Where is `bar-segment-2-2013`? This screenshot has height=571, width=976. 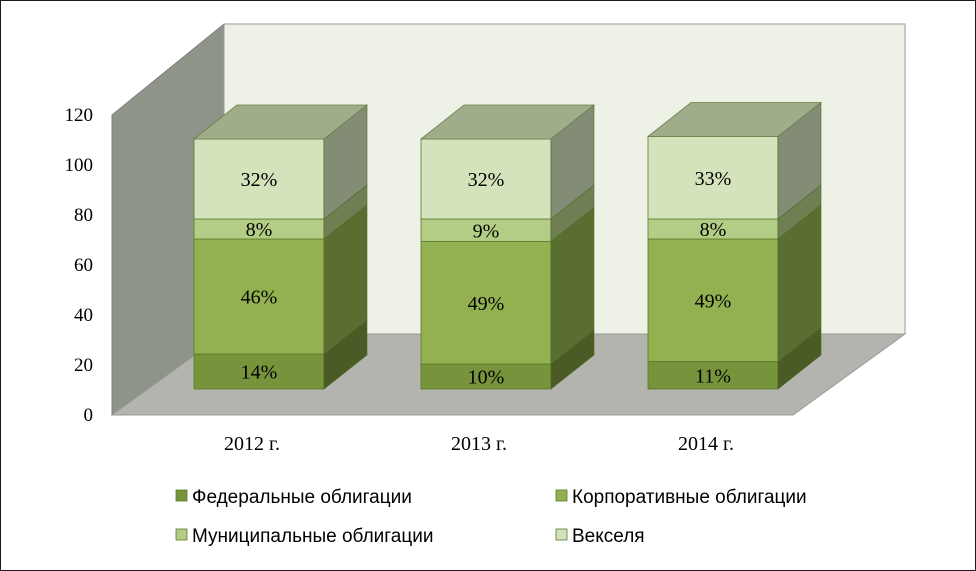 bar-segment-2-2013 is located at coordinates (486, 303).